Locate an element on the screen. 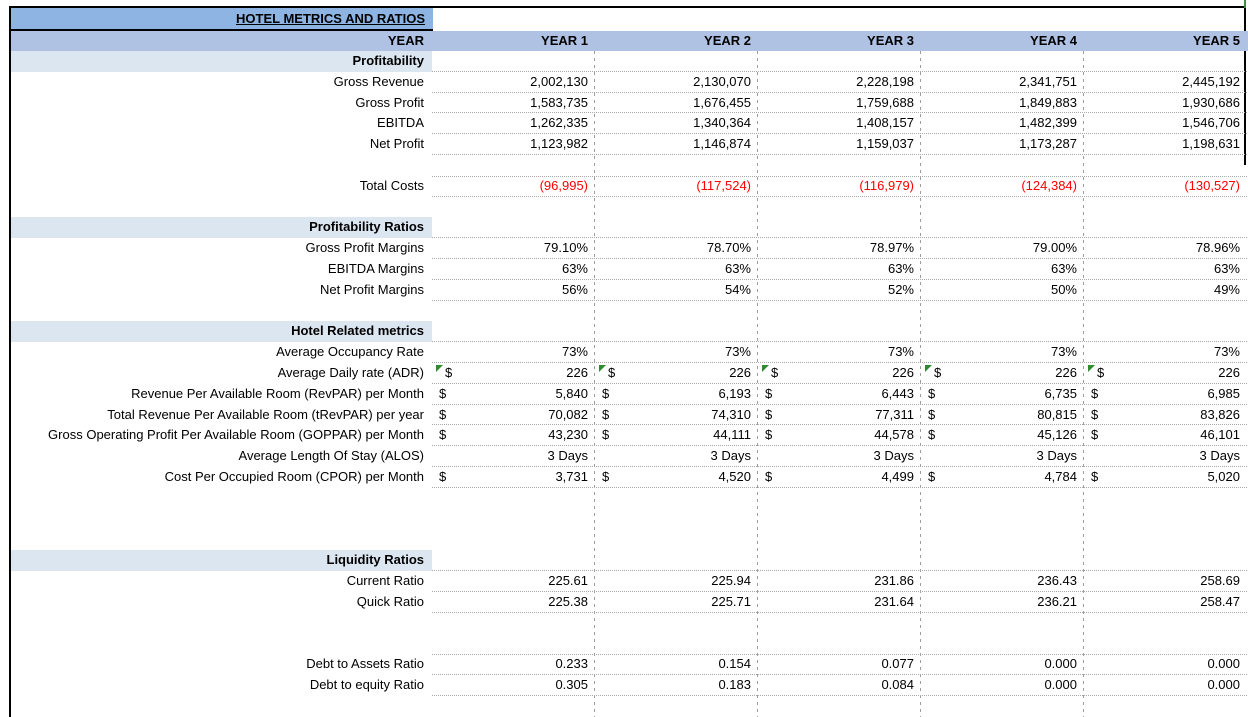 The height and width of the screenshot is (717, 1248). value-cell: 1,173,287 is located at coordinates (1048, 144).